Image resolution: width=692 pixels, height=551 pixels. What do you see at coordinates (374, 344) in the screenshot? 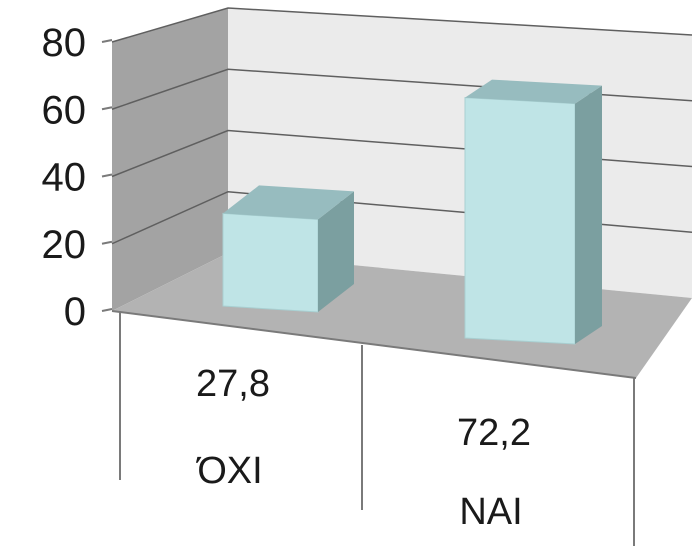
I see `table-line-top` at bounding box center [374, 344].